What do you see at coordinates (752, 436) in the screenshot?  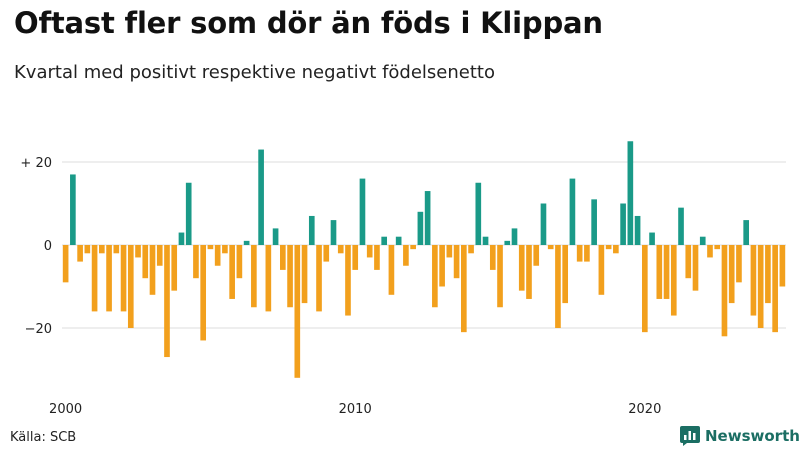 I see `brand-name: Newsworthy` at bounding box center [752, 436].